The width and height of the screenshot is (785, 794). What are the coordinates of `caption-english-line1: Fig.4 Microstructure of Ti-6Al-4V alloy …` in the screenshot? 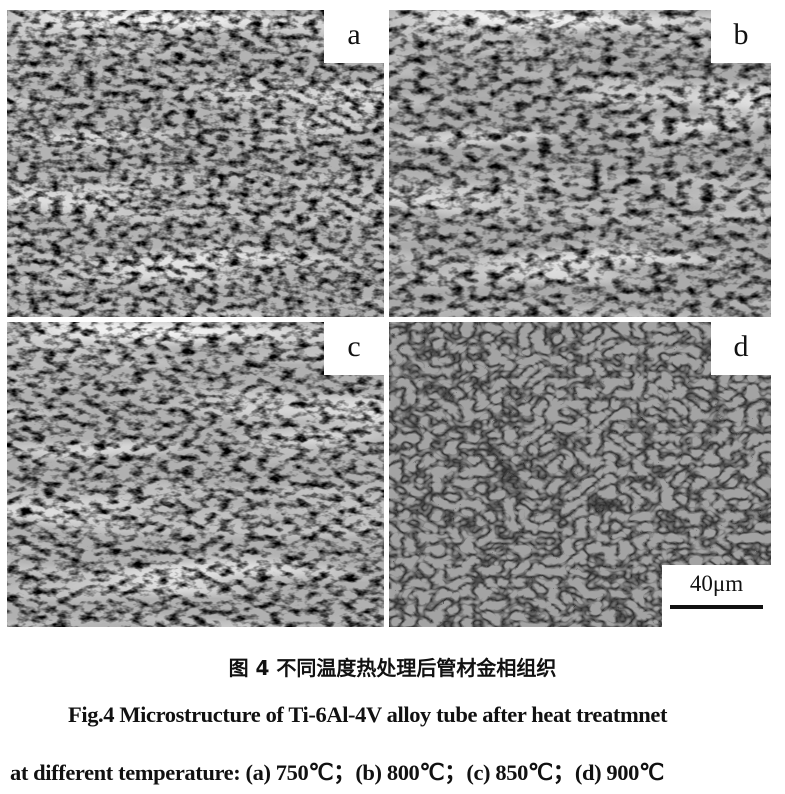 It's located at (368, 714).